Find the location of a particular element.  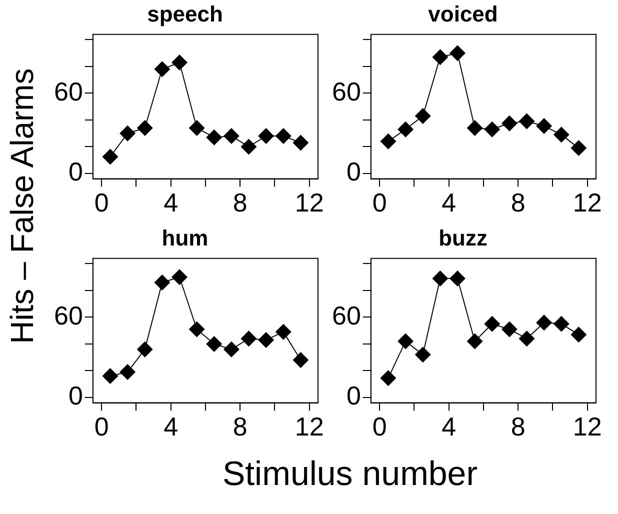

chart-title: hum is located at coordinates (185, 237).